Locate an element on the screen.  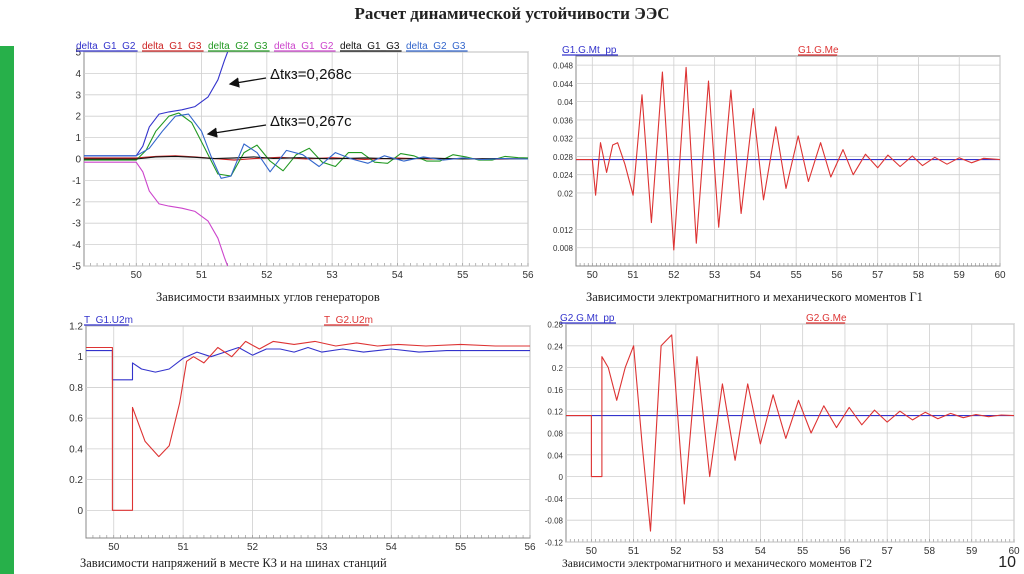
y-tick-label: -0.12 is located at coordinates (554, 543).